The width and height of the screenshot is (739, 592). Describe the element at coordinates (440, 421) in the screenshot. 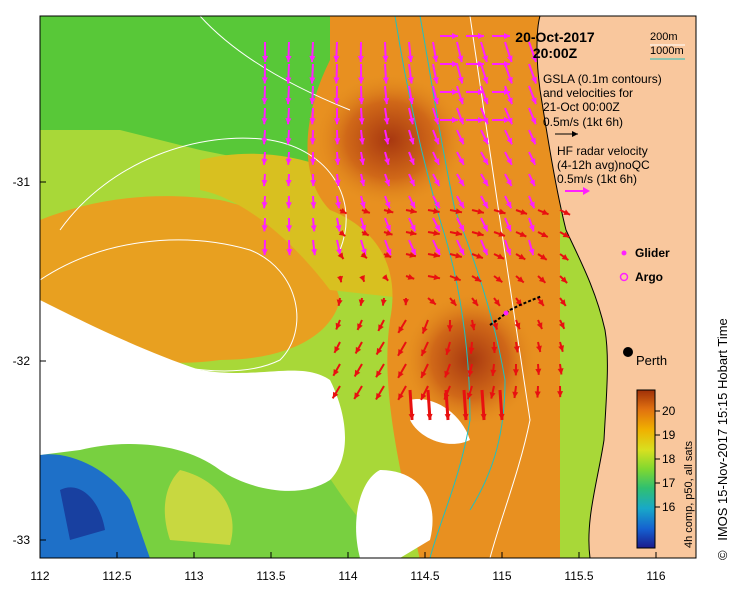

I see `cloud-gap-mid` at that location.